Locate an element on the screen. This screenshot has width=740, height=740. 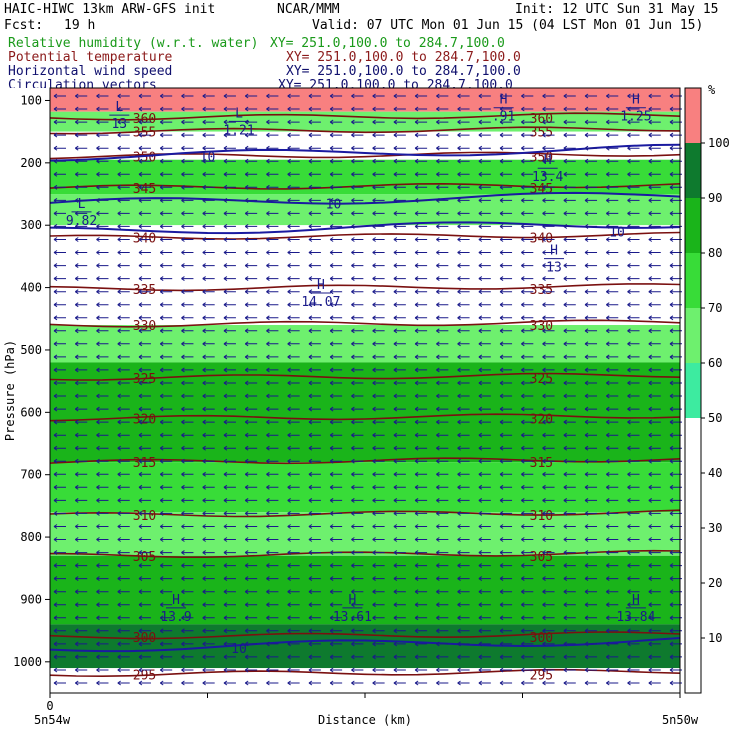
vector-r4-c0 is located at coordinates (59, 148).